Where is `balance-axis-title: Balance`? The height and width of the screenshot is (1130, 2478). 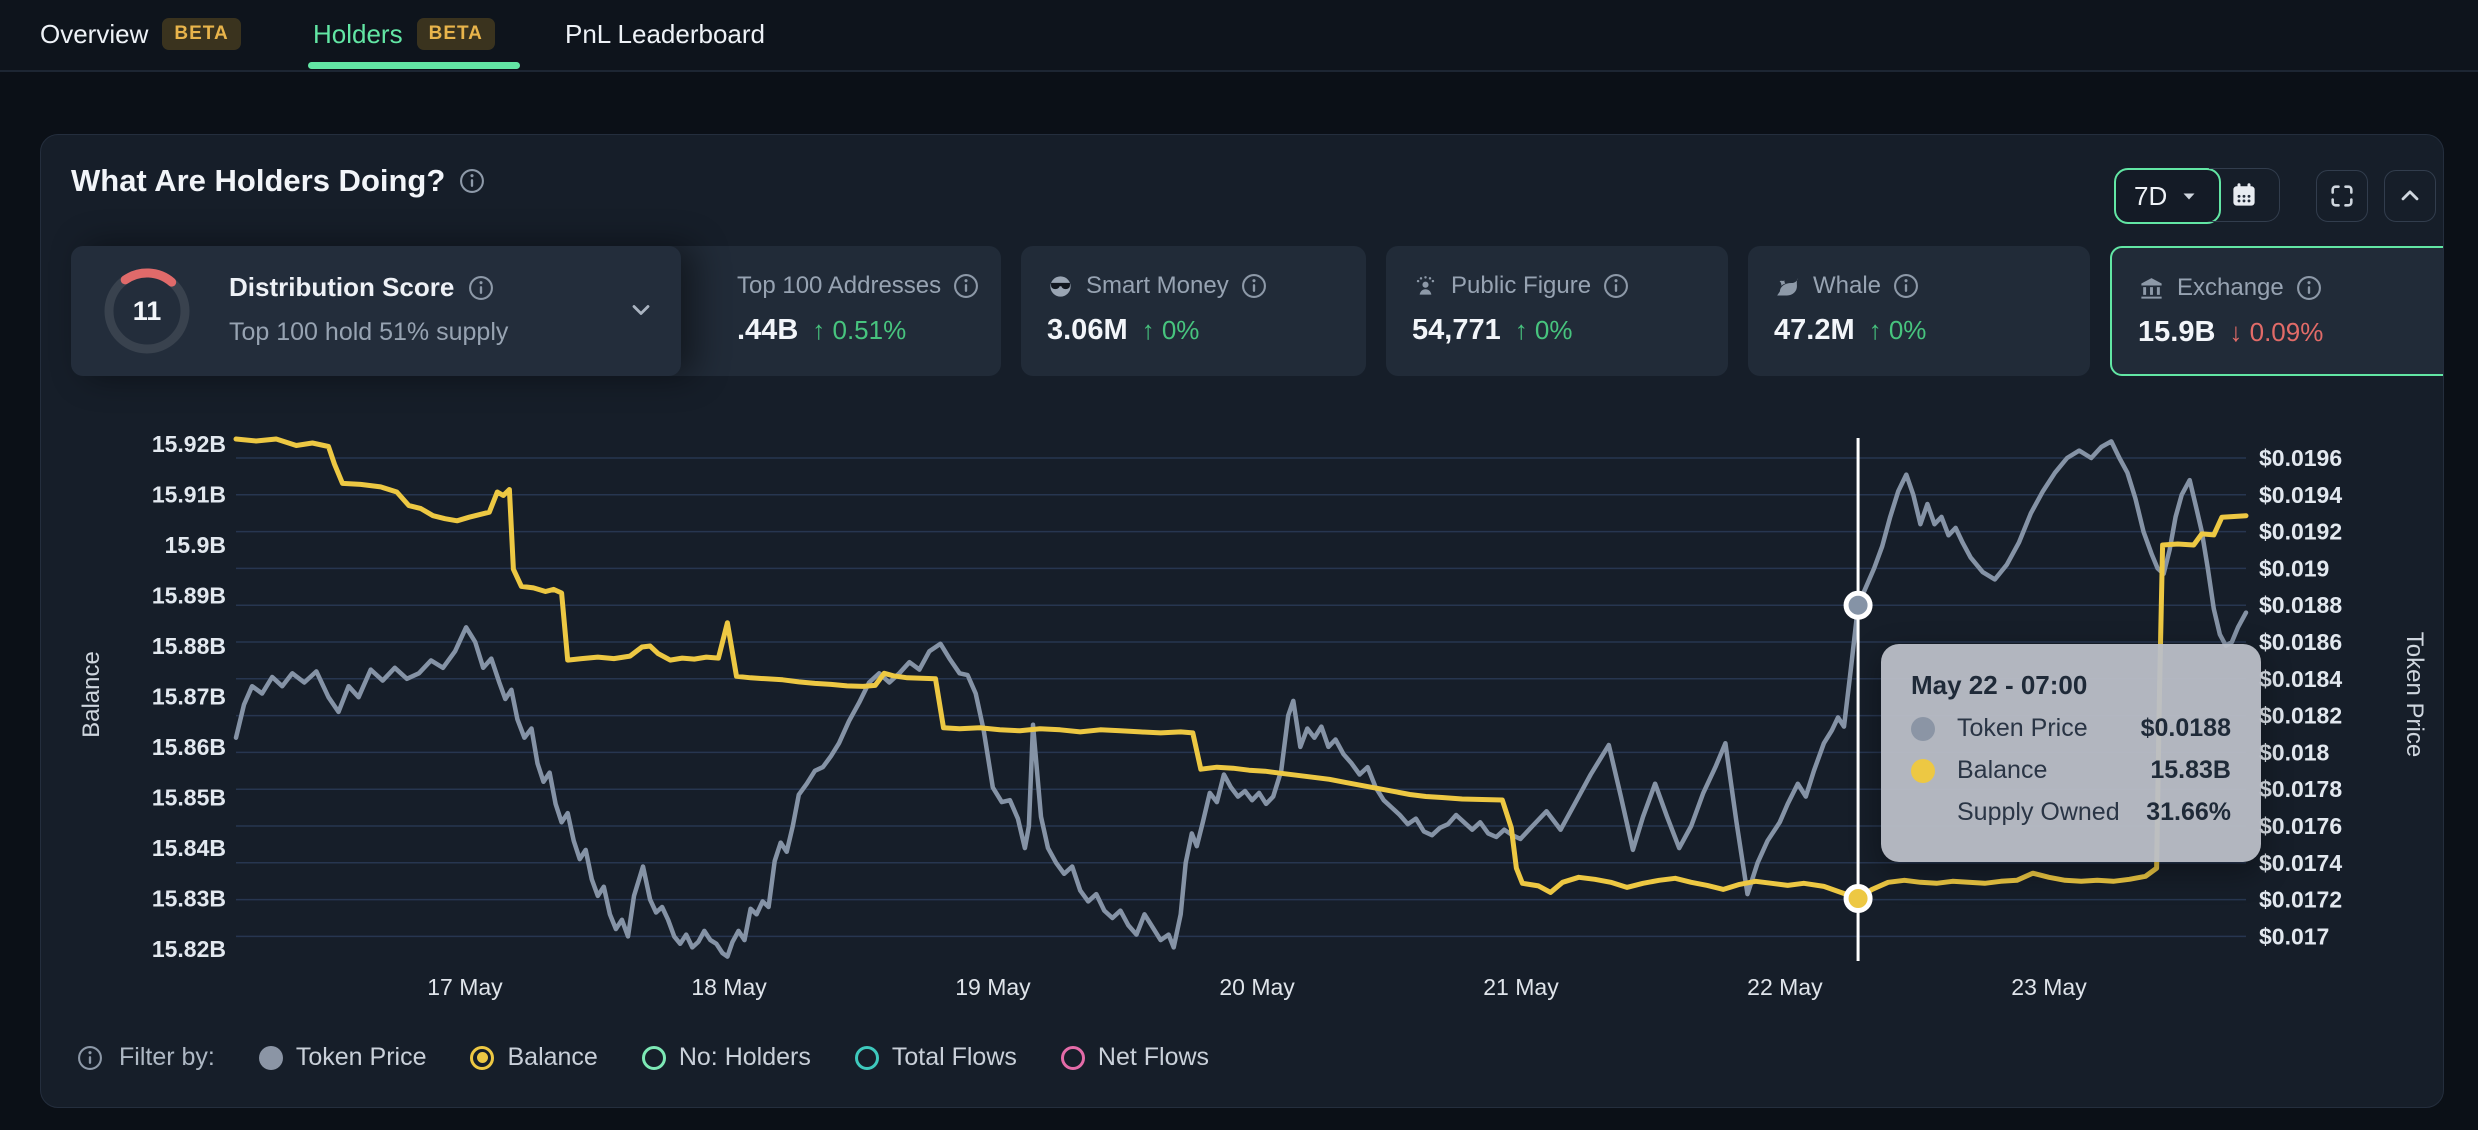 balance-axis-title: Balance is located at coordinates (91, 694).